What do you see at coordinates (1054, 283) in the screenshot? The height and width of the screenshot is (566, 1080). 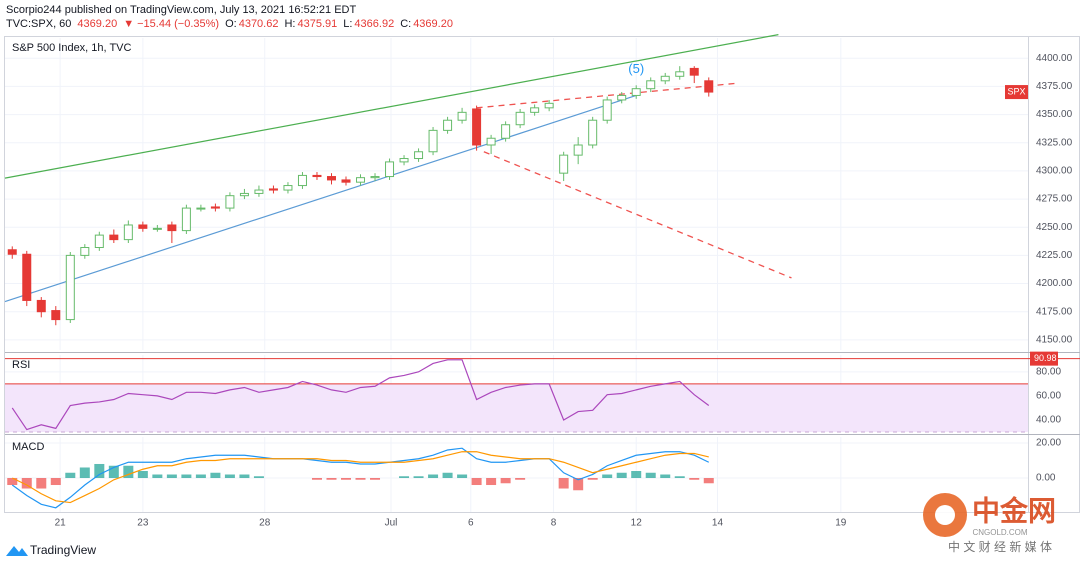 I see `y-tick-label: 4200.00` at bounding box center [1054, 283].